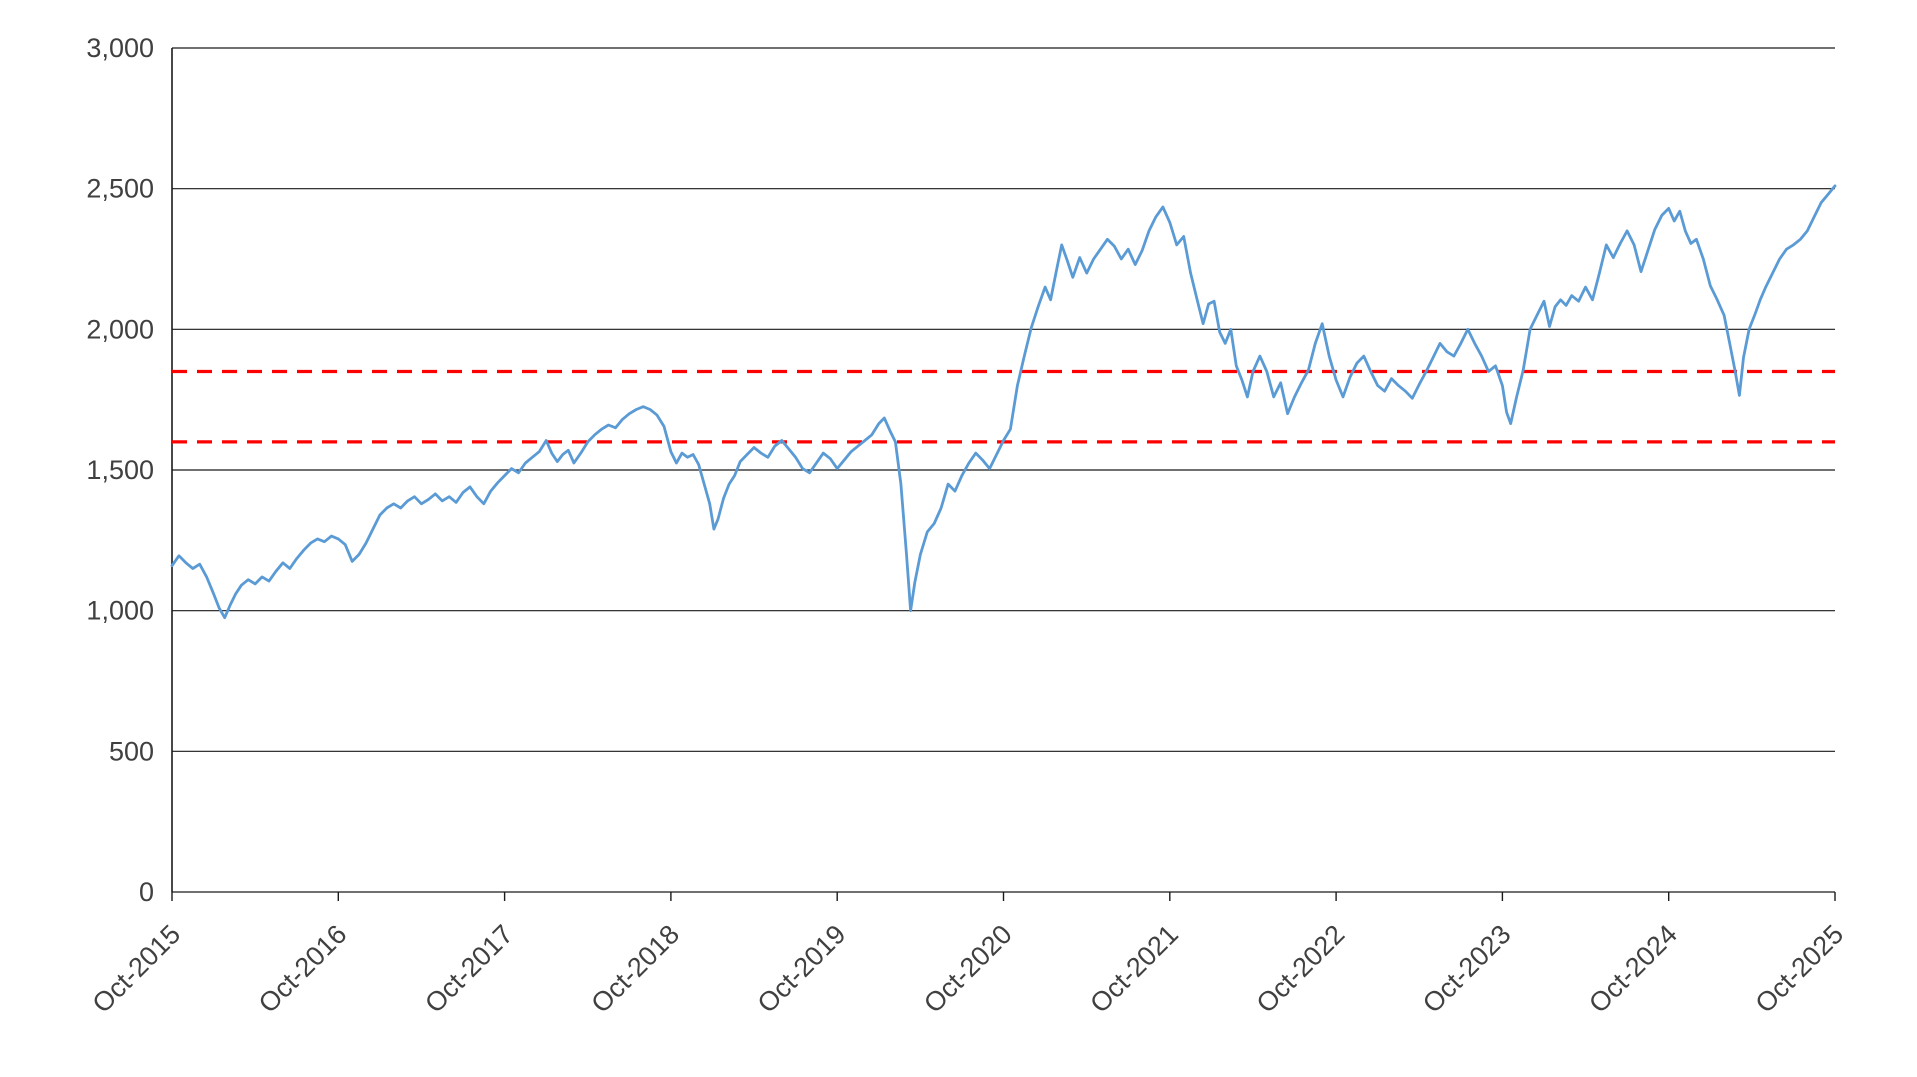 The image size is (1917, 1077). Describe the element at coordinates (136, 969) in the screenshot. I see `x-axis-label: Oct-2015` at that location.